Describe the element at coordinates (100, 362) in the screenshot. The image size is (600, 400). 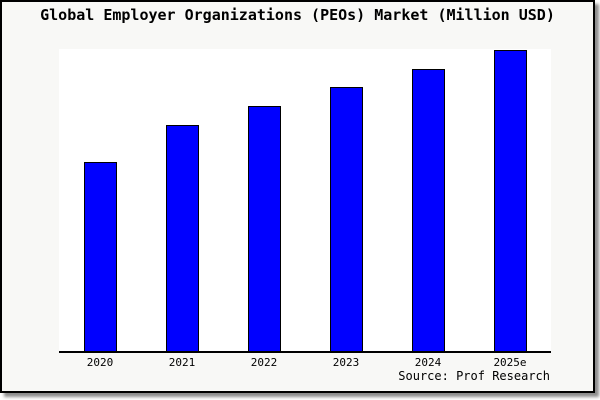
I see `x-tick-label-2020: 2020` at that location.